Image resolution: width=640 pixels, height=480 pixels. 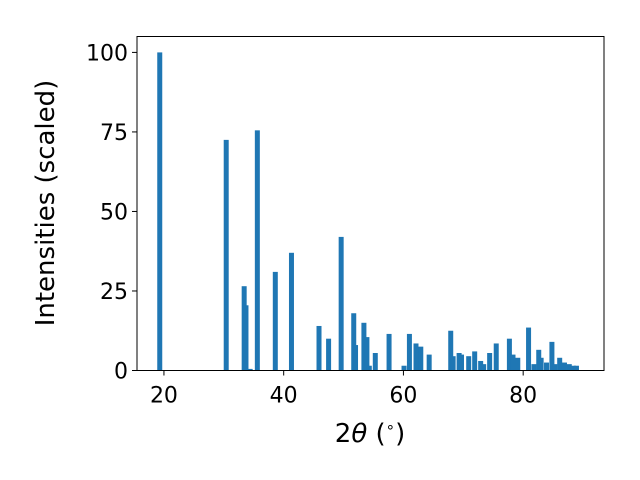 What do you see at coordinates (121, 372) in the screenshot?
I see `y-tick-label: 0` at bounding box center [121, 372].